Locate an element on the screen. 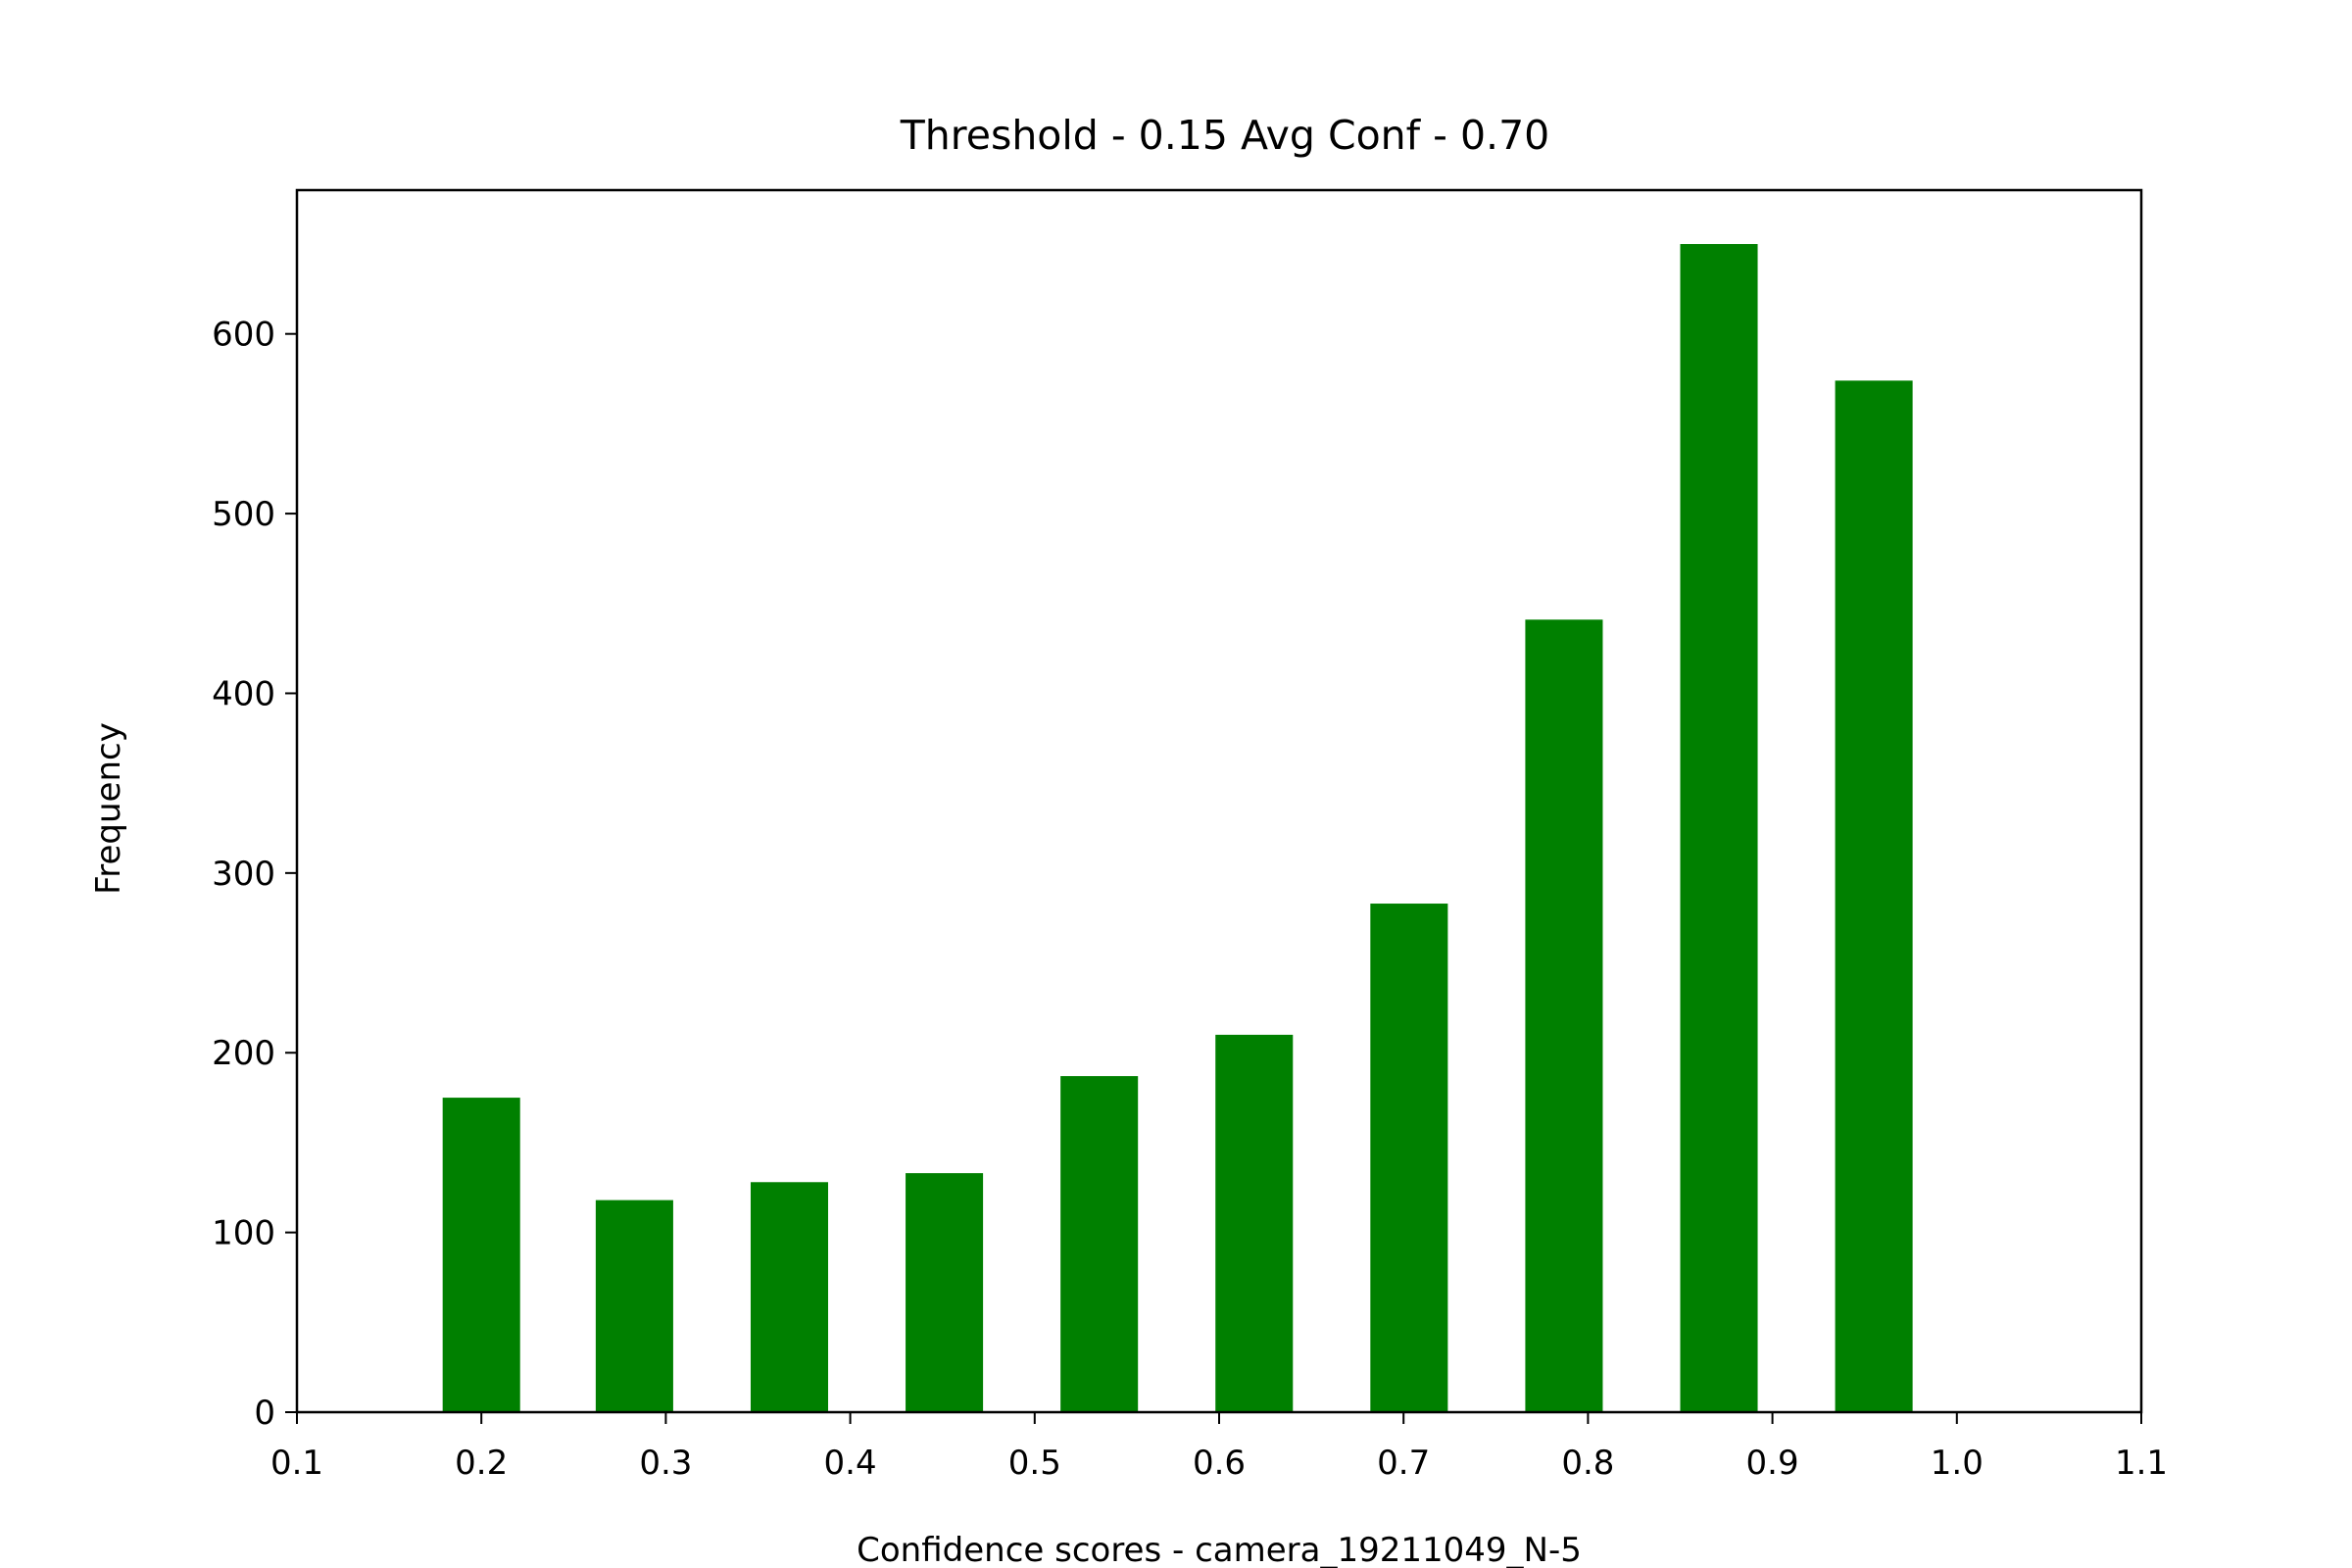 This screenshot has height=1568, width=2352. y-tick-label-2: 200 is located at coordinates (243, 1053).